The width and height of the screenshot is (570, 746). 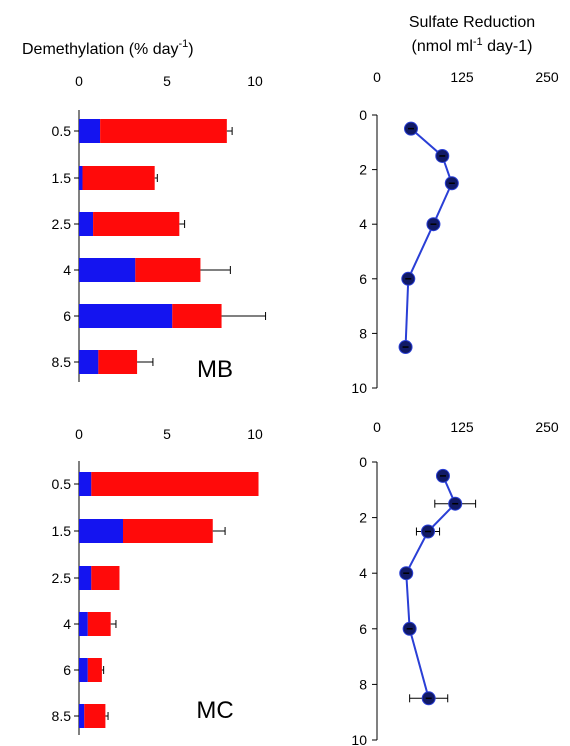 I want to click on sulfate-series-line, so click(x=431, y=587).